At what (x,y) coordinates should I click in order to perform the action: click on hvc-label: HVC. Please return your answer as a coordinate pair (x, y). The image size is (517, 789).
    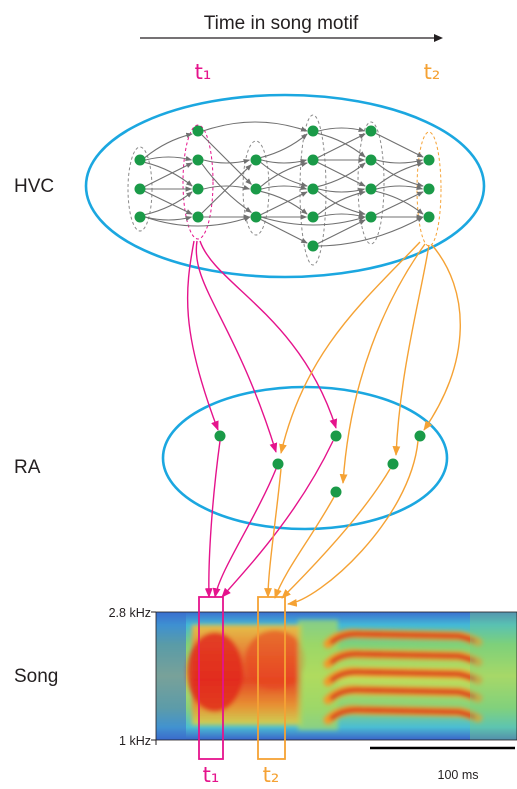
    Looking at the image, I should click on (34, 186).